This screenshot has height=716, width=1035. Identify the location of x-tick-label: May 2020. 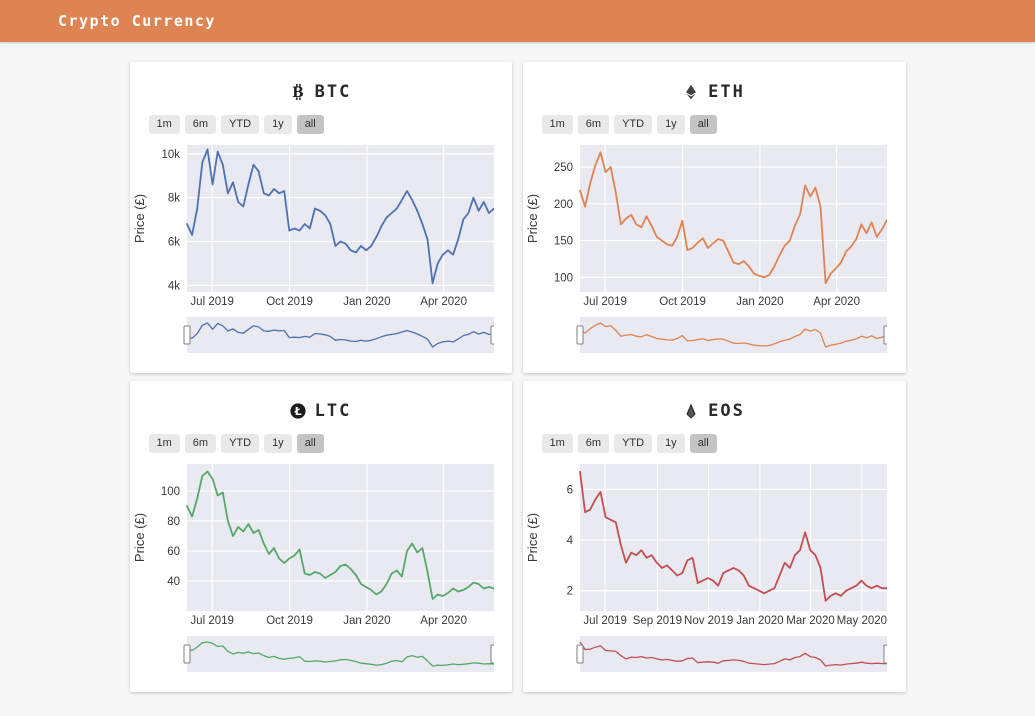
(861, 621).